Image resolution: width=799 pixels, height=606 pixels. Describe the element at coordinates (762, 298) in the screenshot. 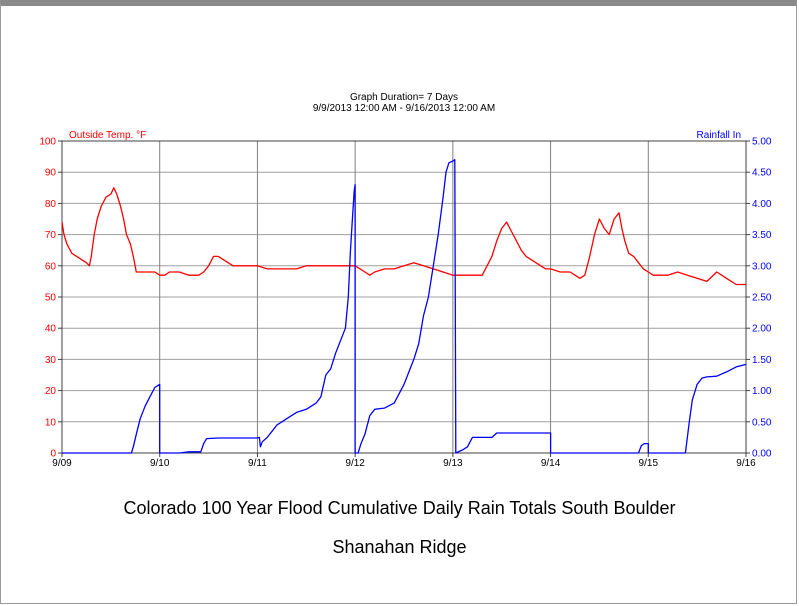

I see `right-tick-label: 2.50` at that location.